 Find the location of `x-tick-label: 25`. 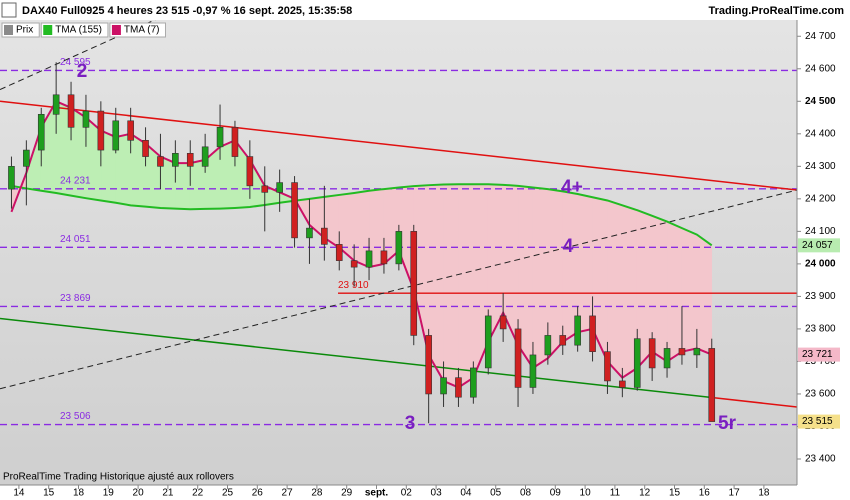

x-tick-label: 25 is located at coordinates (228, 493).